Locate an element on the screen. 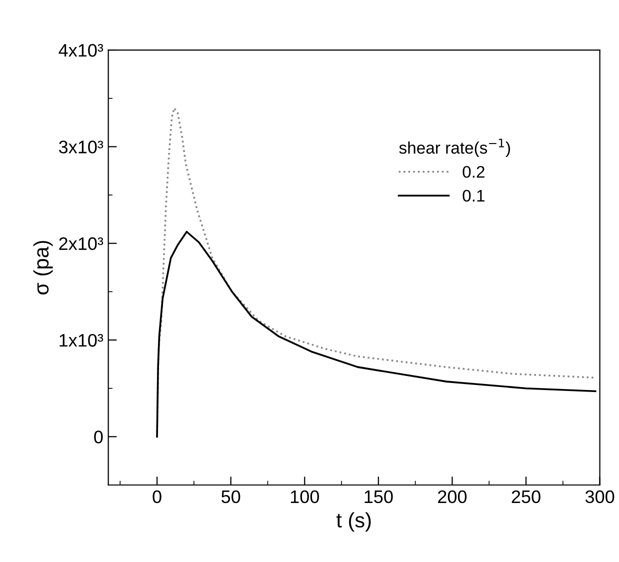 The width and height of the screenshot is (619, 562). x-tick-label: 250 is located at coordinates (526, 497).